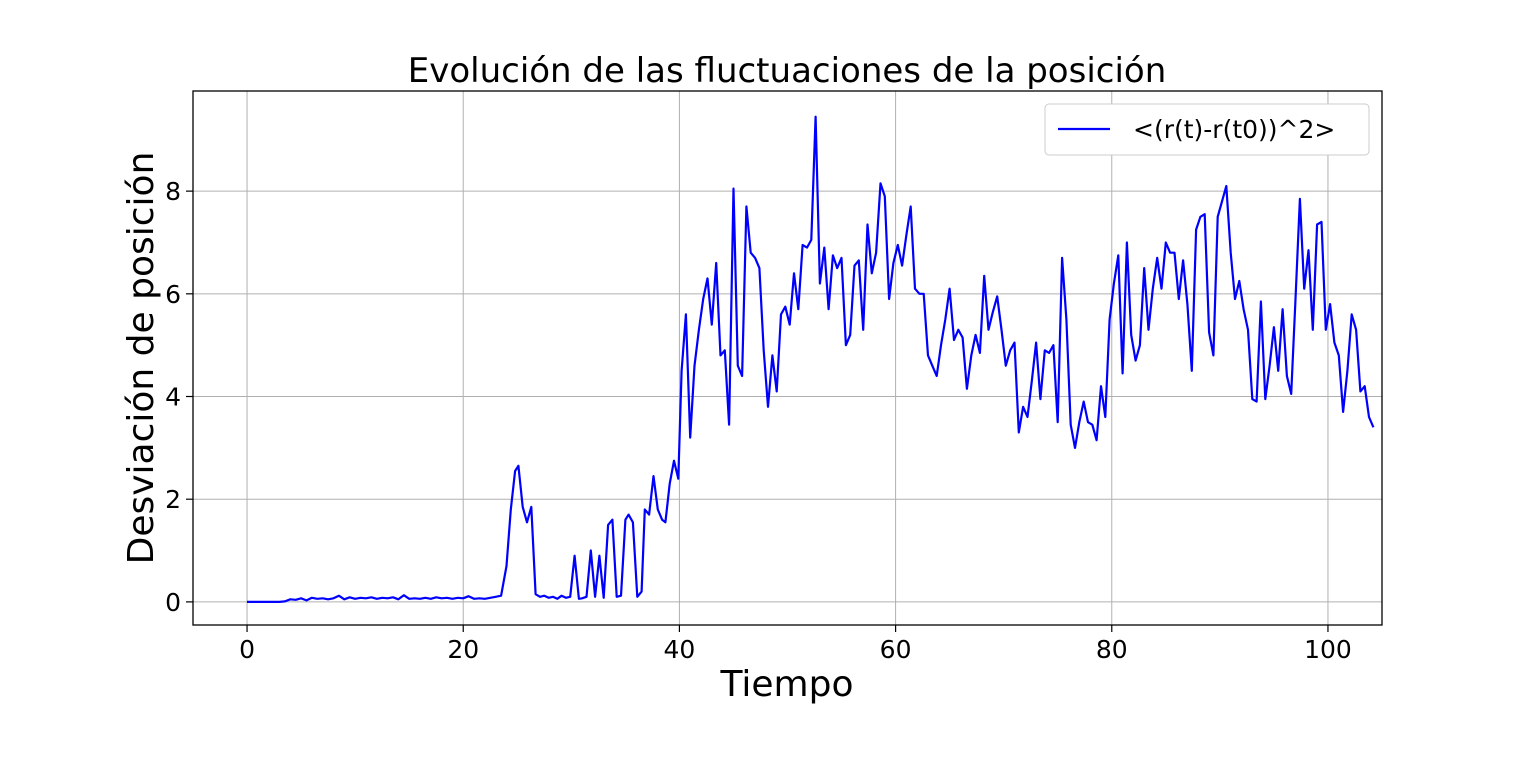  I want to click on y-axis-label: Desviación de posición, so click(141, 358).